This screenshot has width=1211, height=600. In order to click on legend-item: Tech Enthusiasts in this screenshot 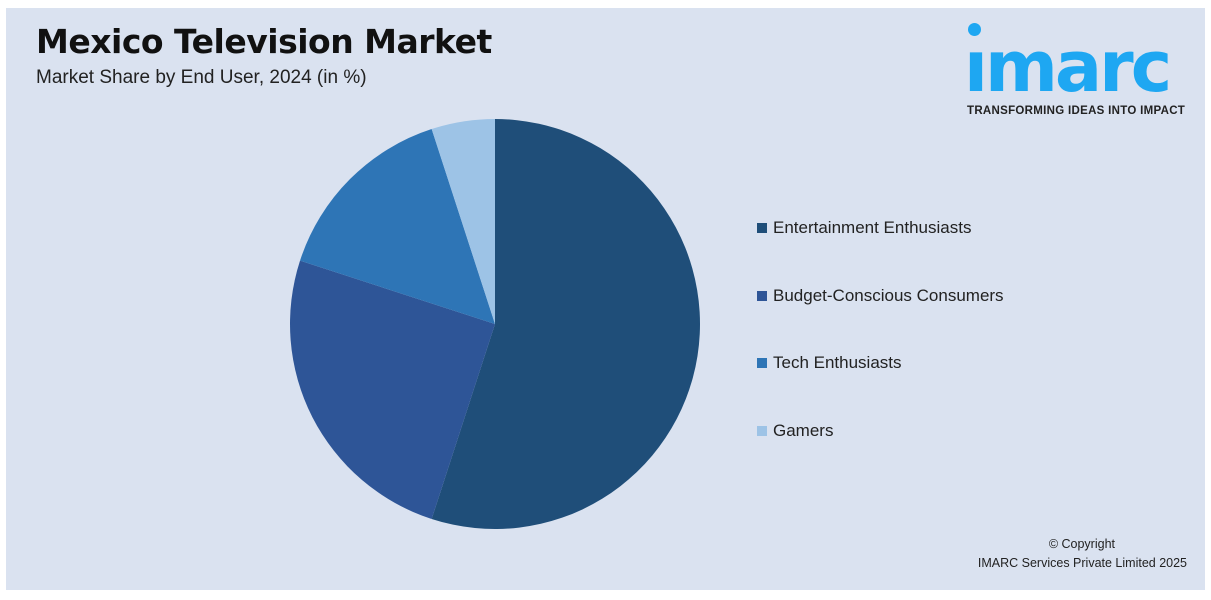, I will do `click(829, 363)`.